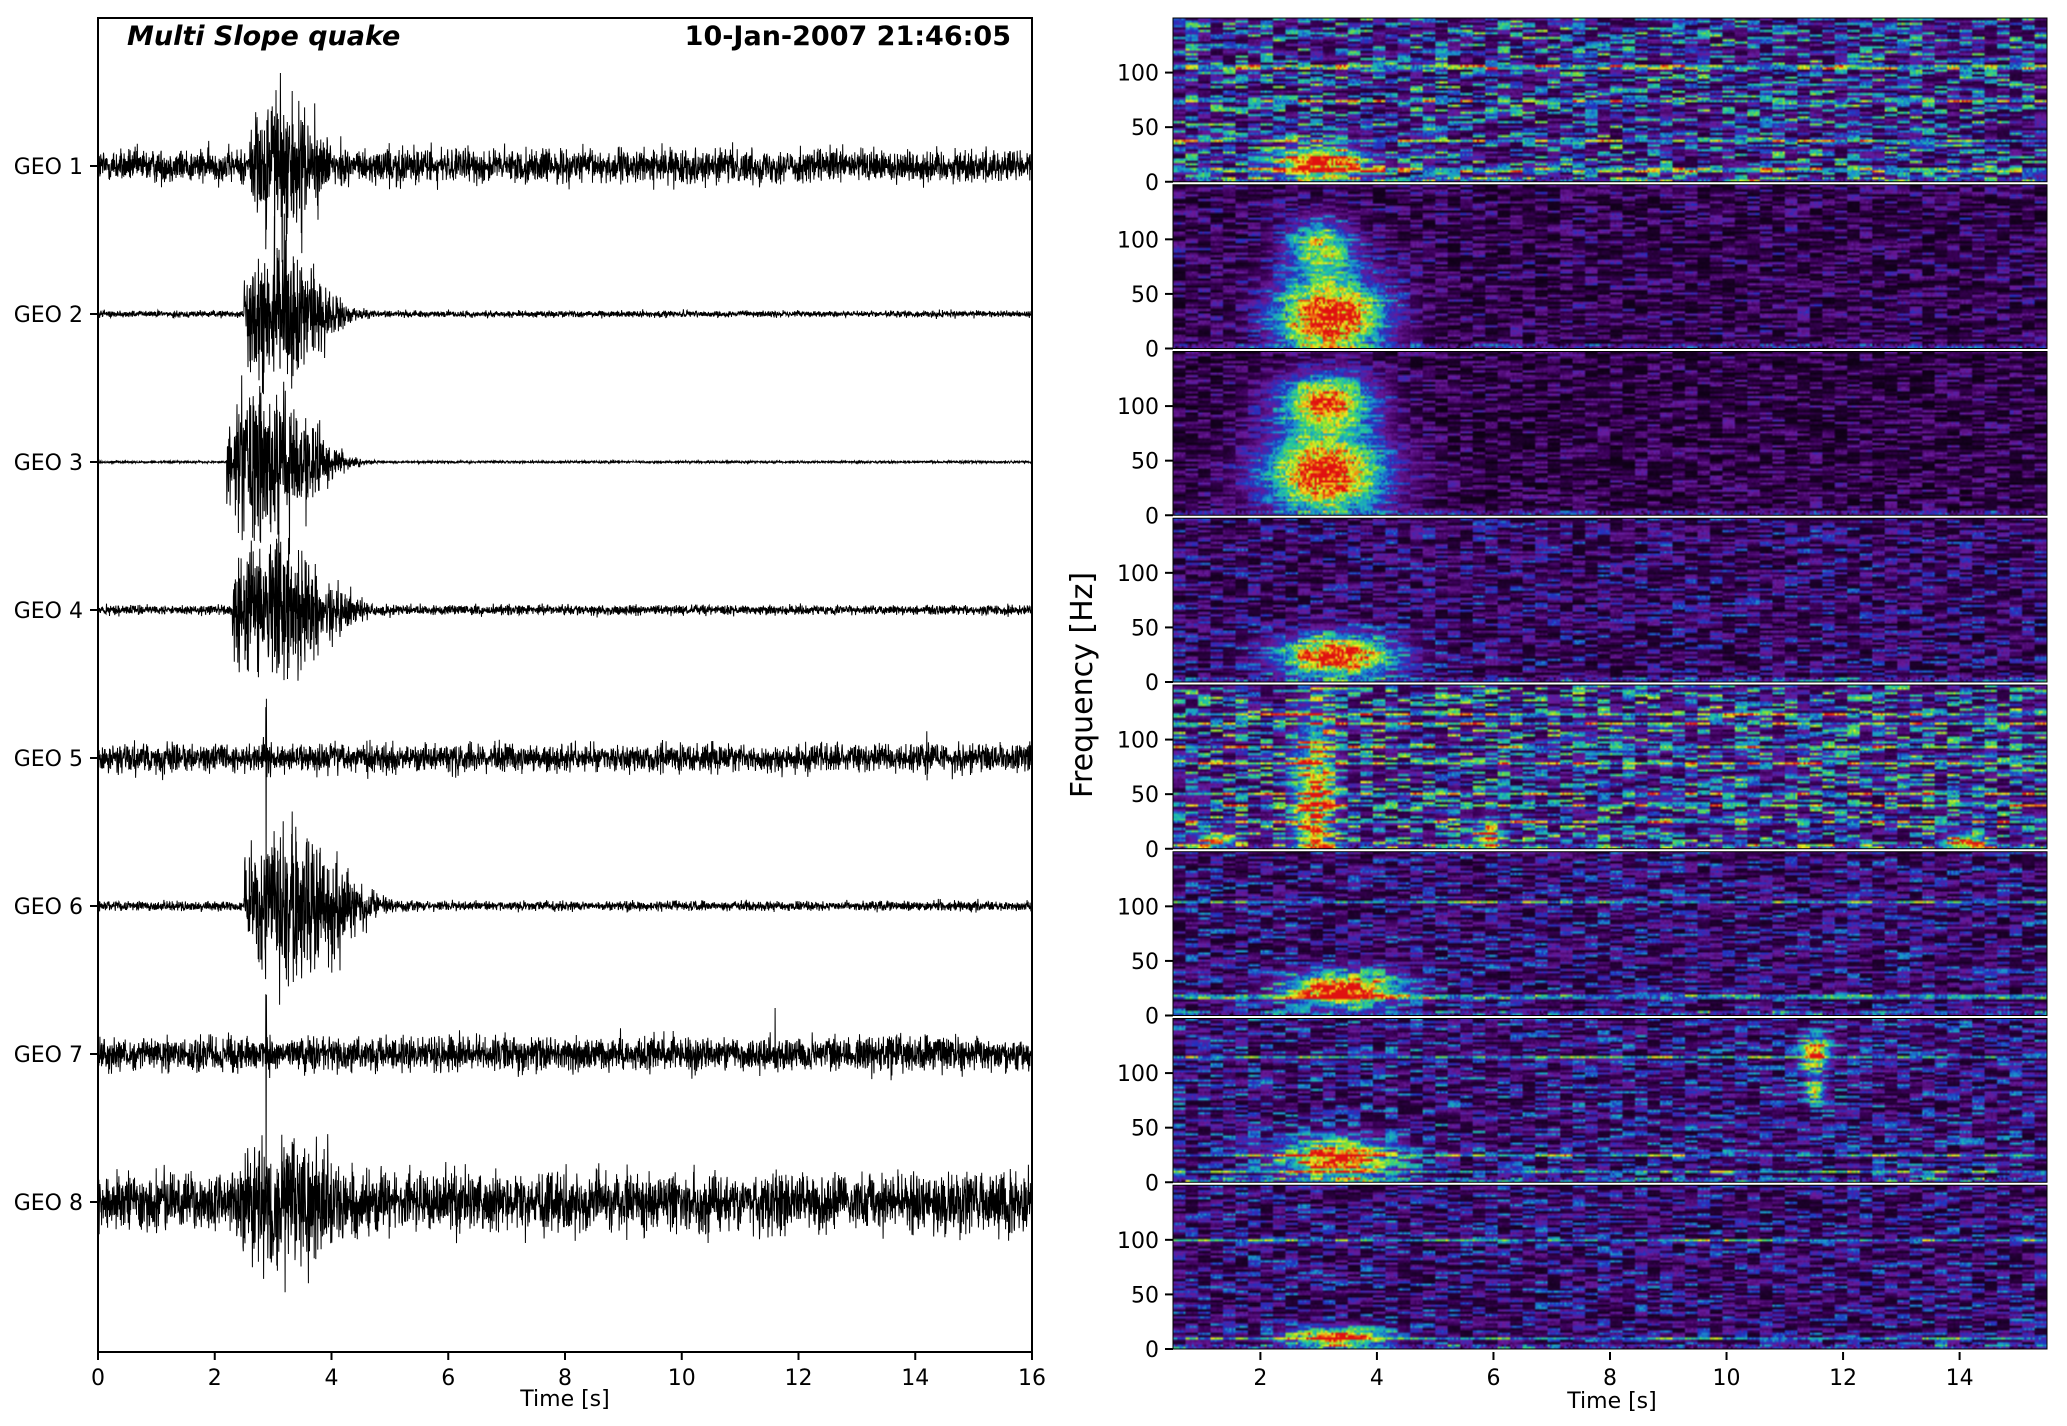  Describe the element at coordinates (915, 1378) in the screenshot. I see `waveform-x-tick-14: 14` at that location.